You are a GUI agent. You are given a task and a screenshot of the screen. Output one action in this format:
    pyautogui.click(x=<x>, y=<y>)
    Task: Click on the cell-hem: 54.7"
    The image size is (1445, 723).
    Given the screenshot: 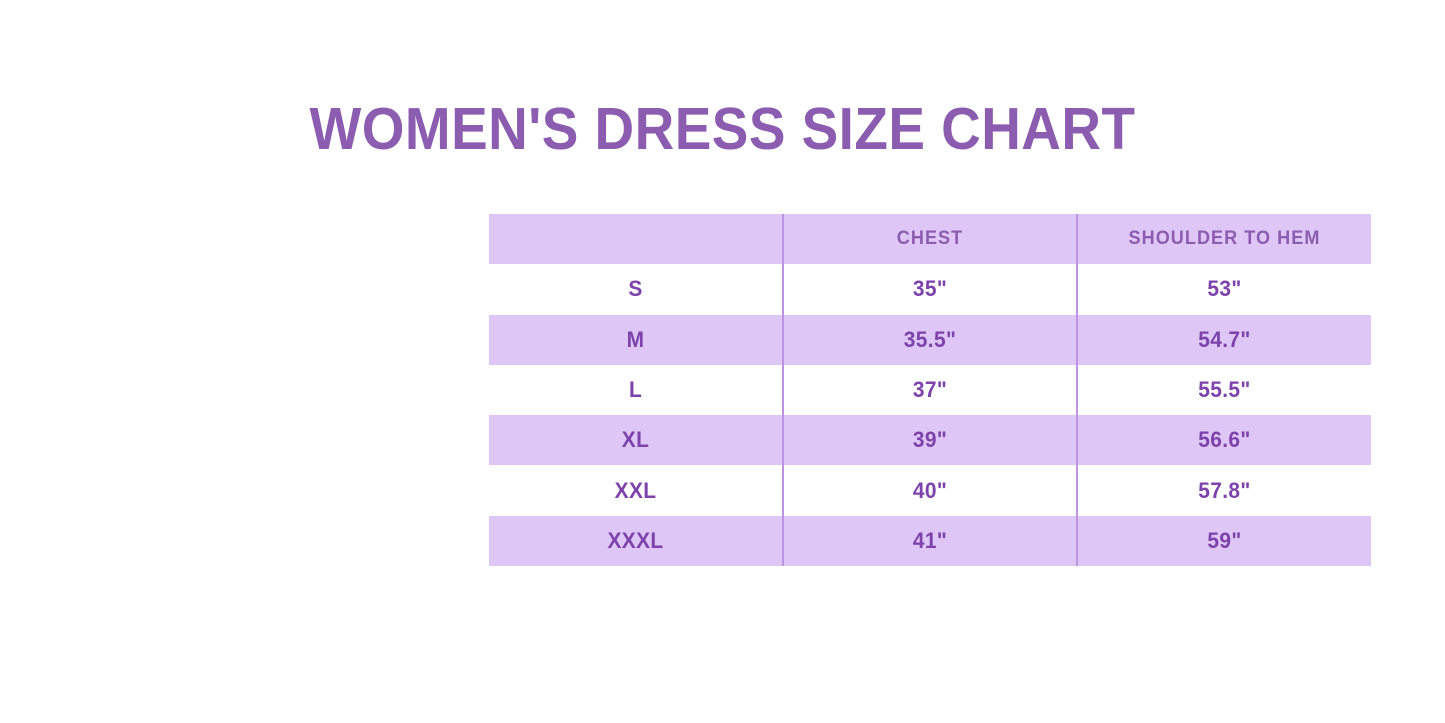 What is the action you would take?
    pyautogui.click(x=1223, y=339)
    